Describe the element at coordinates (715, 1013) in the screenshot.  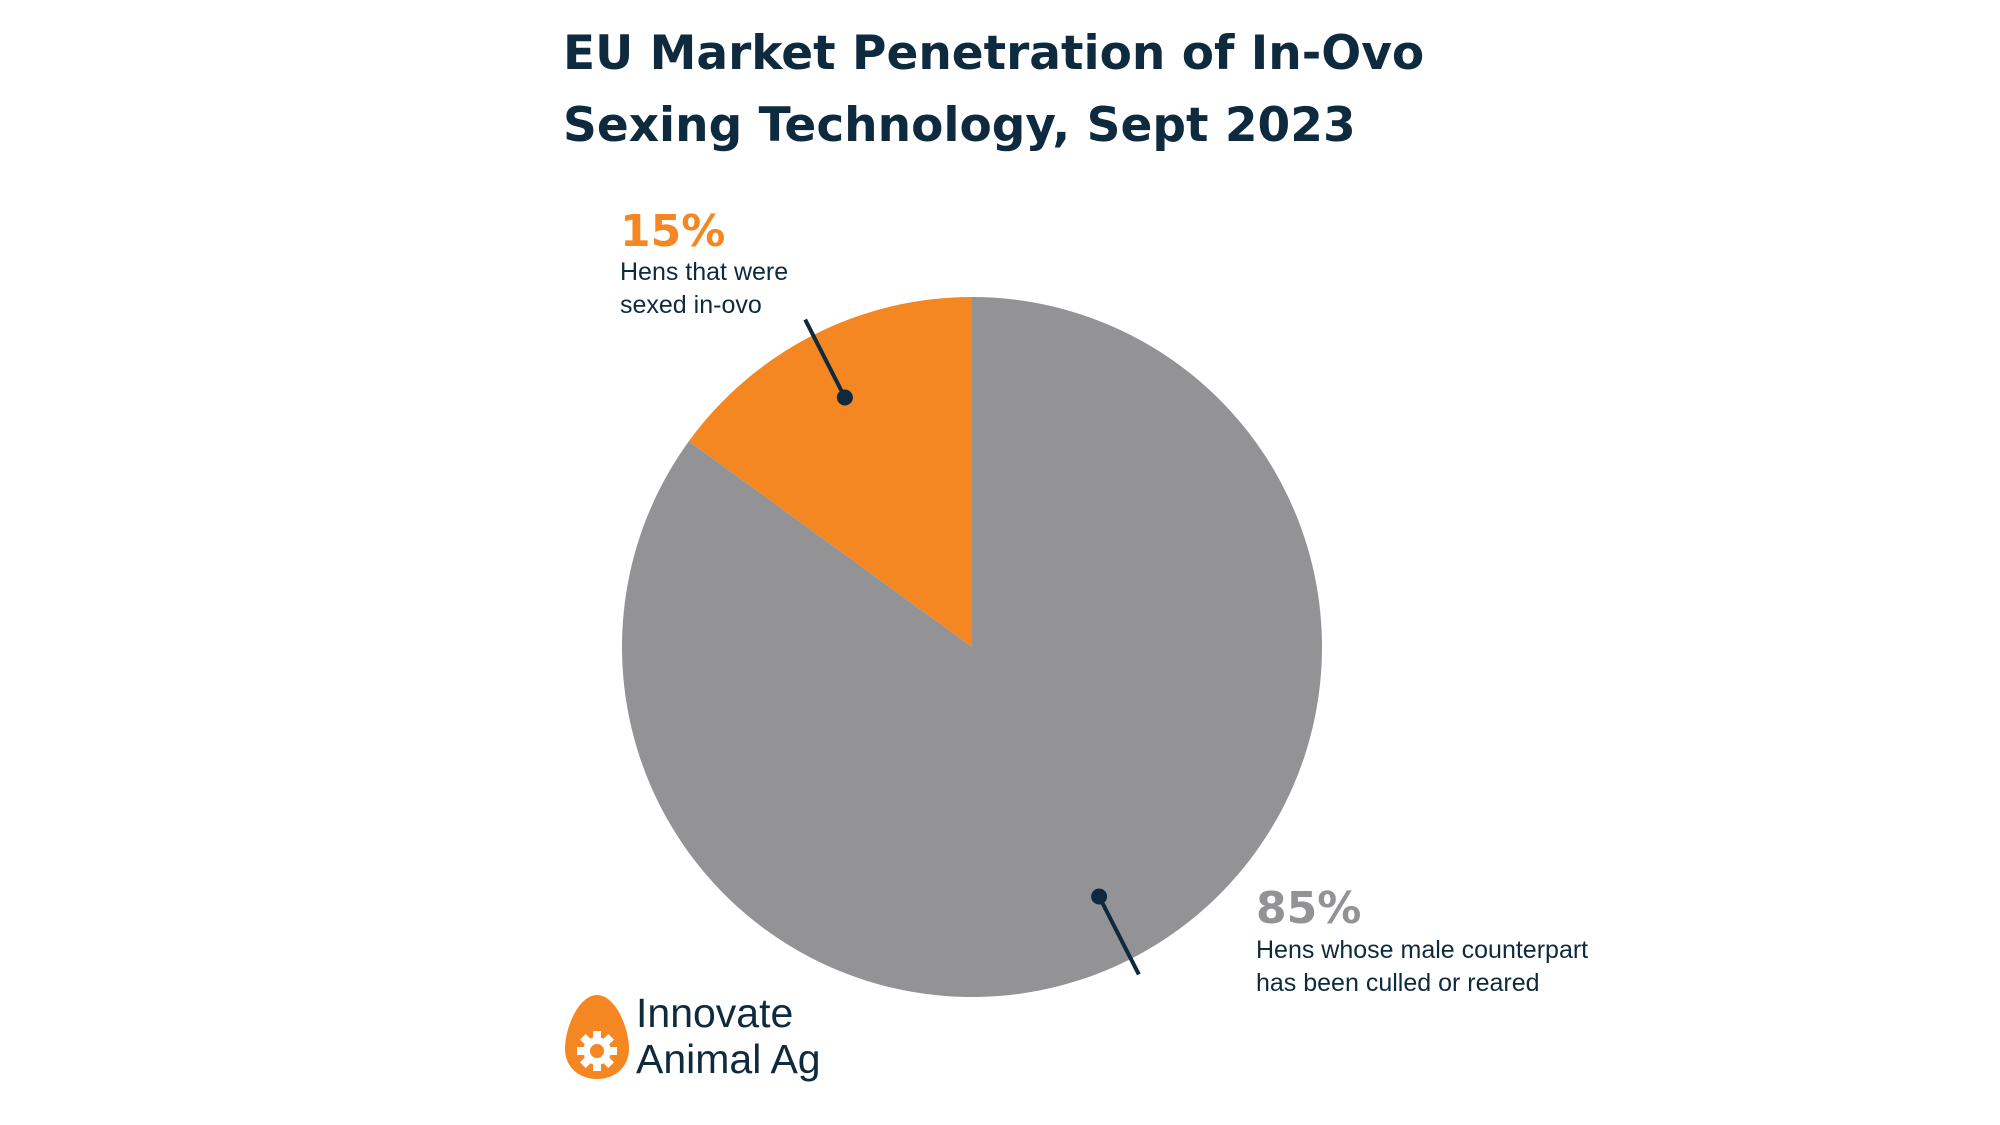
I see `brand-name-line-1: Innovate` at that location.